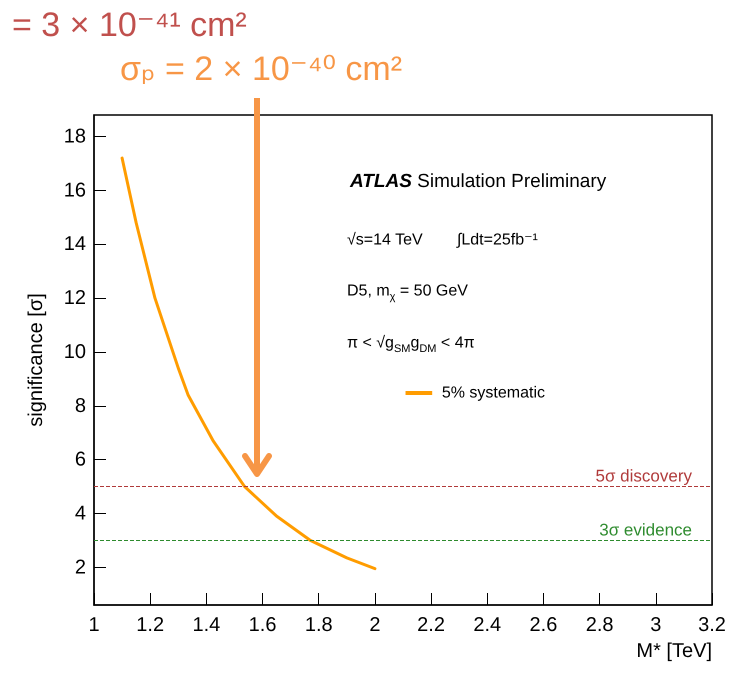 Image resolution: width=740 pixels, height=674 pixels. What do you see at coordinates (150, 625) in the screenshot?
I see `x-tick-label: 1.2` at bounding box center [150, 625].